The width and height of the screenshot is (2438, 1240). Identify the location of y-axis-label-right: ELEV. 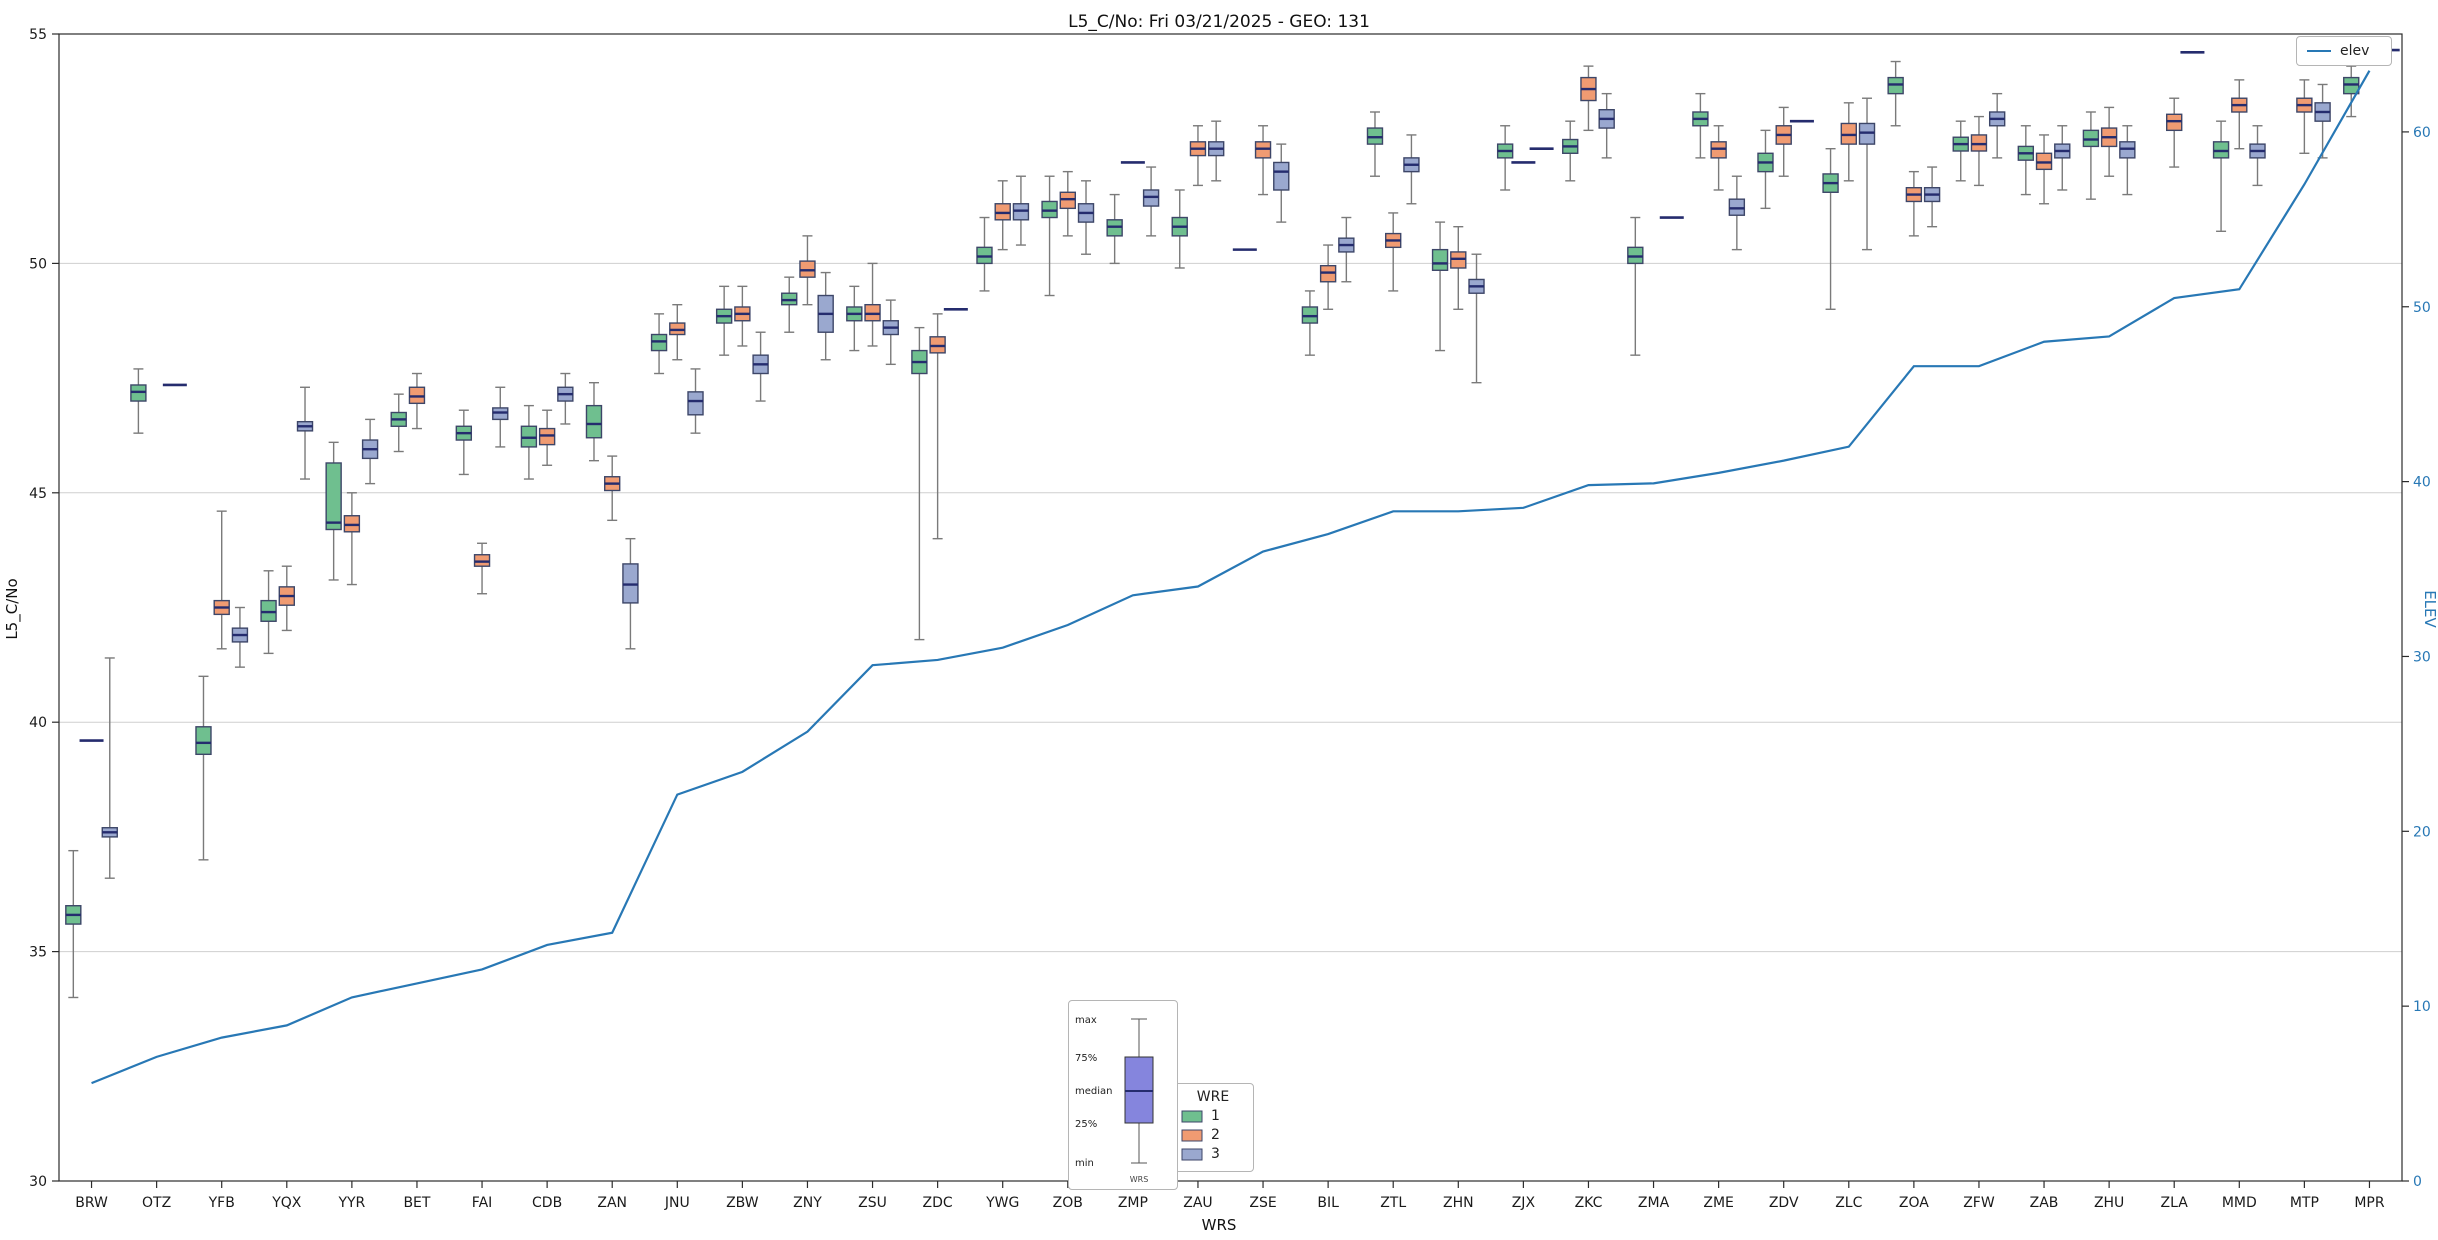
(2429, 609).